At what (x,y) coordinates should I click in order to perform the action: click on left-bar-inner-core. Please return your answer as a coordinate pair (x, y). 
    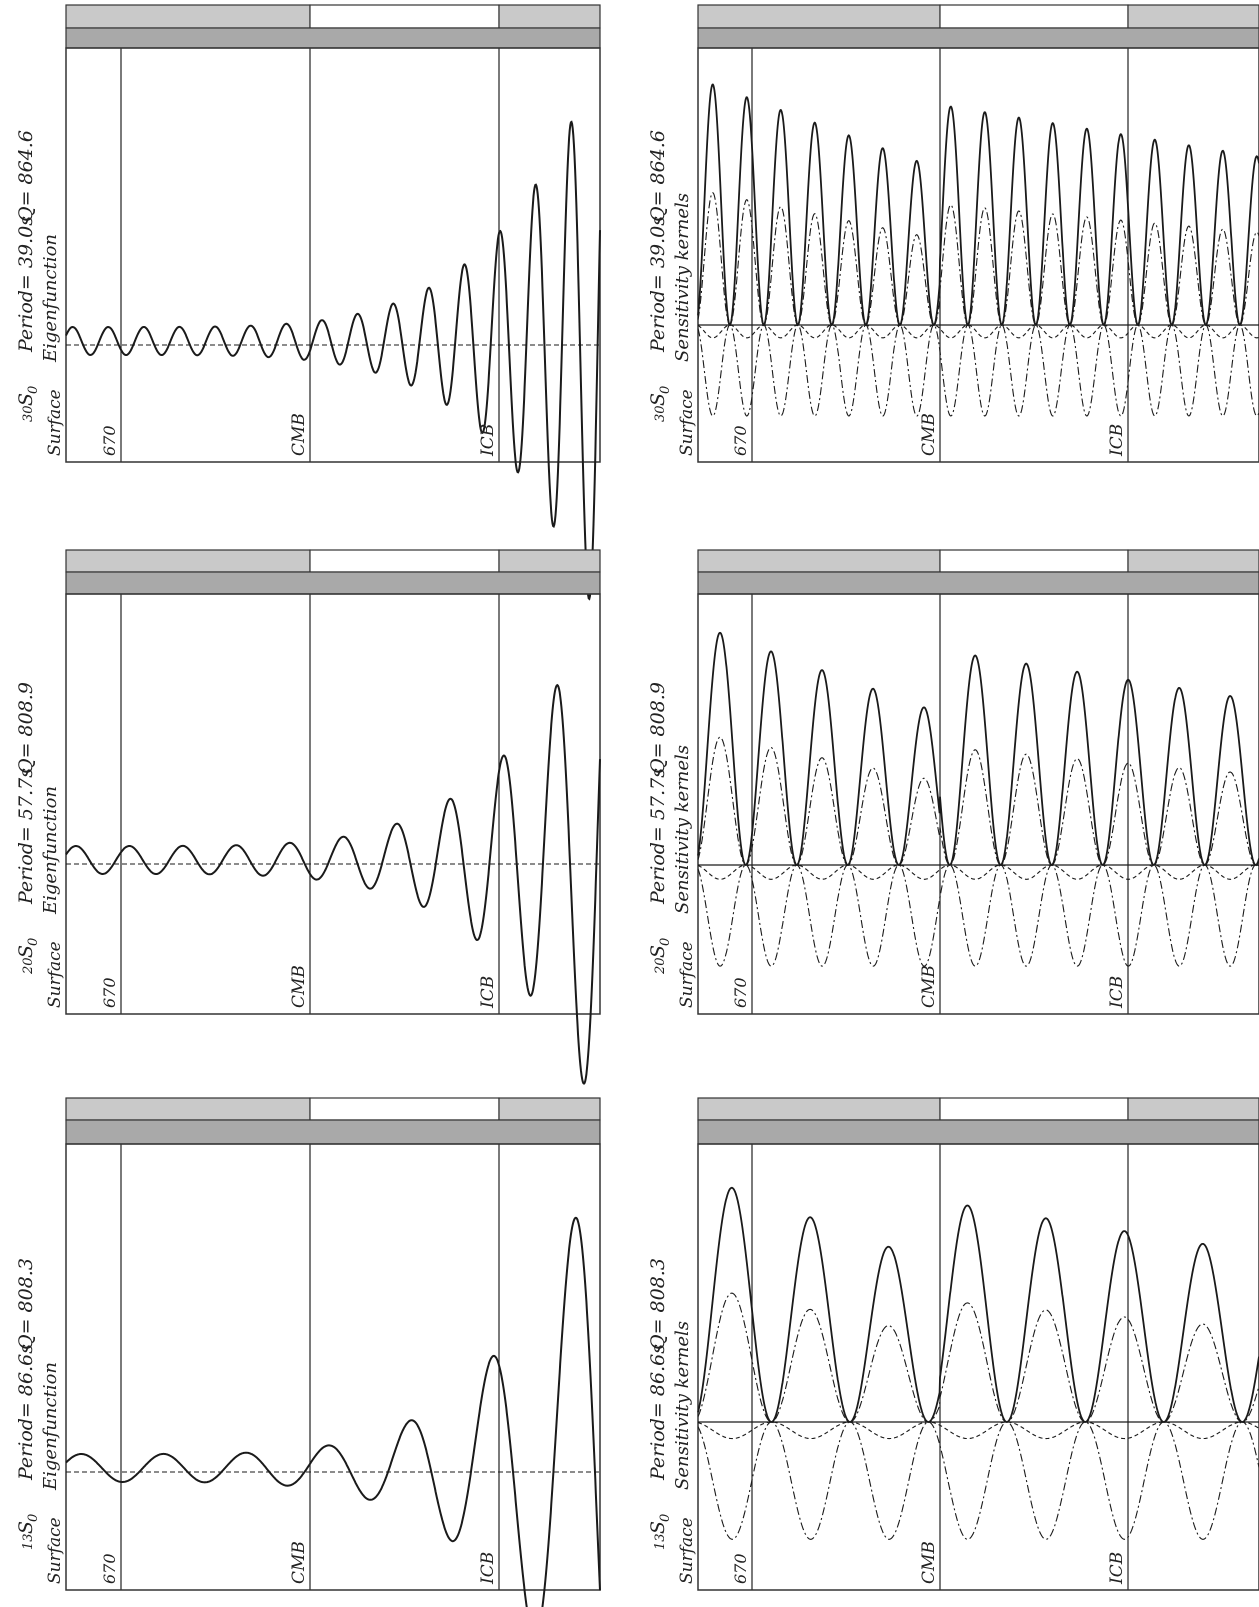
    Looking at the image, I should click on (549, 16).